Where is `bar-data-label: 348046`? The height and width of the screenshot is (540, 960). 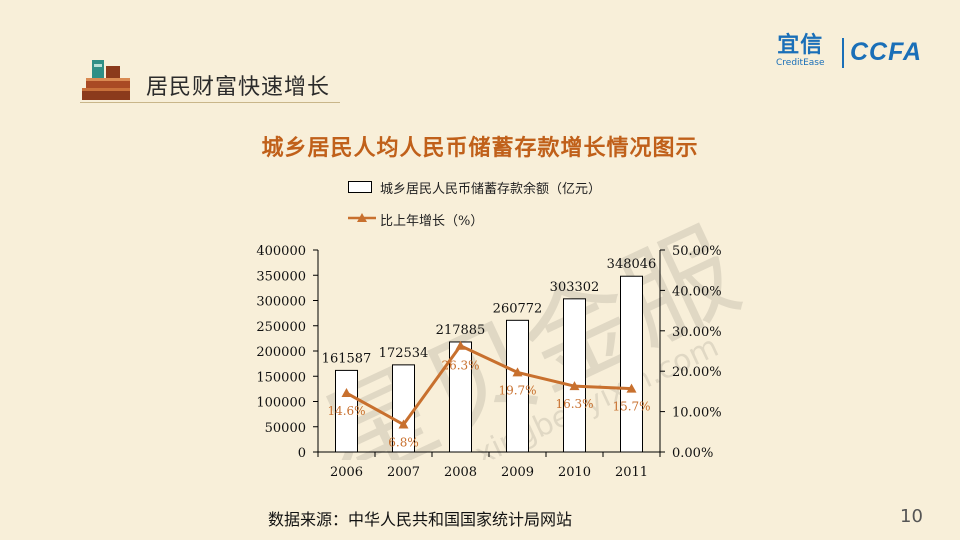 bar-data-label: 348046 is located at coordinates (632, 264).